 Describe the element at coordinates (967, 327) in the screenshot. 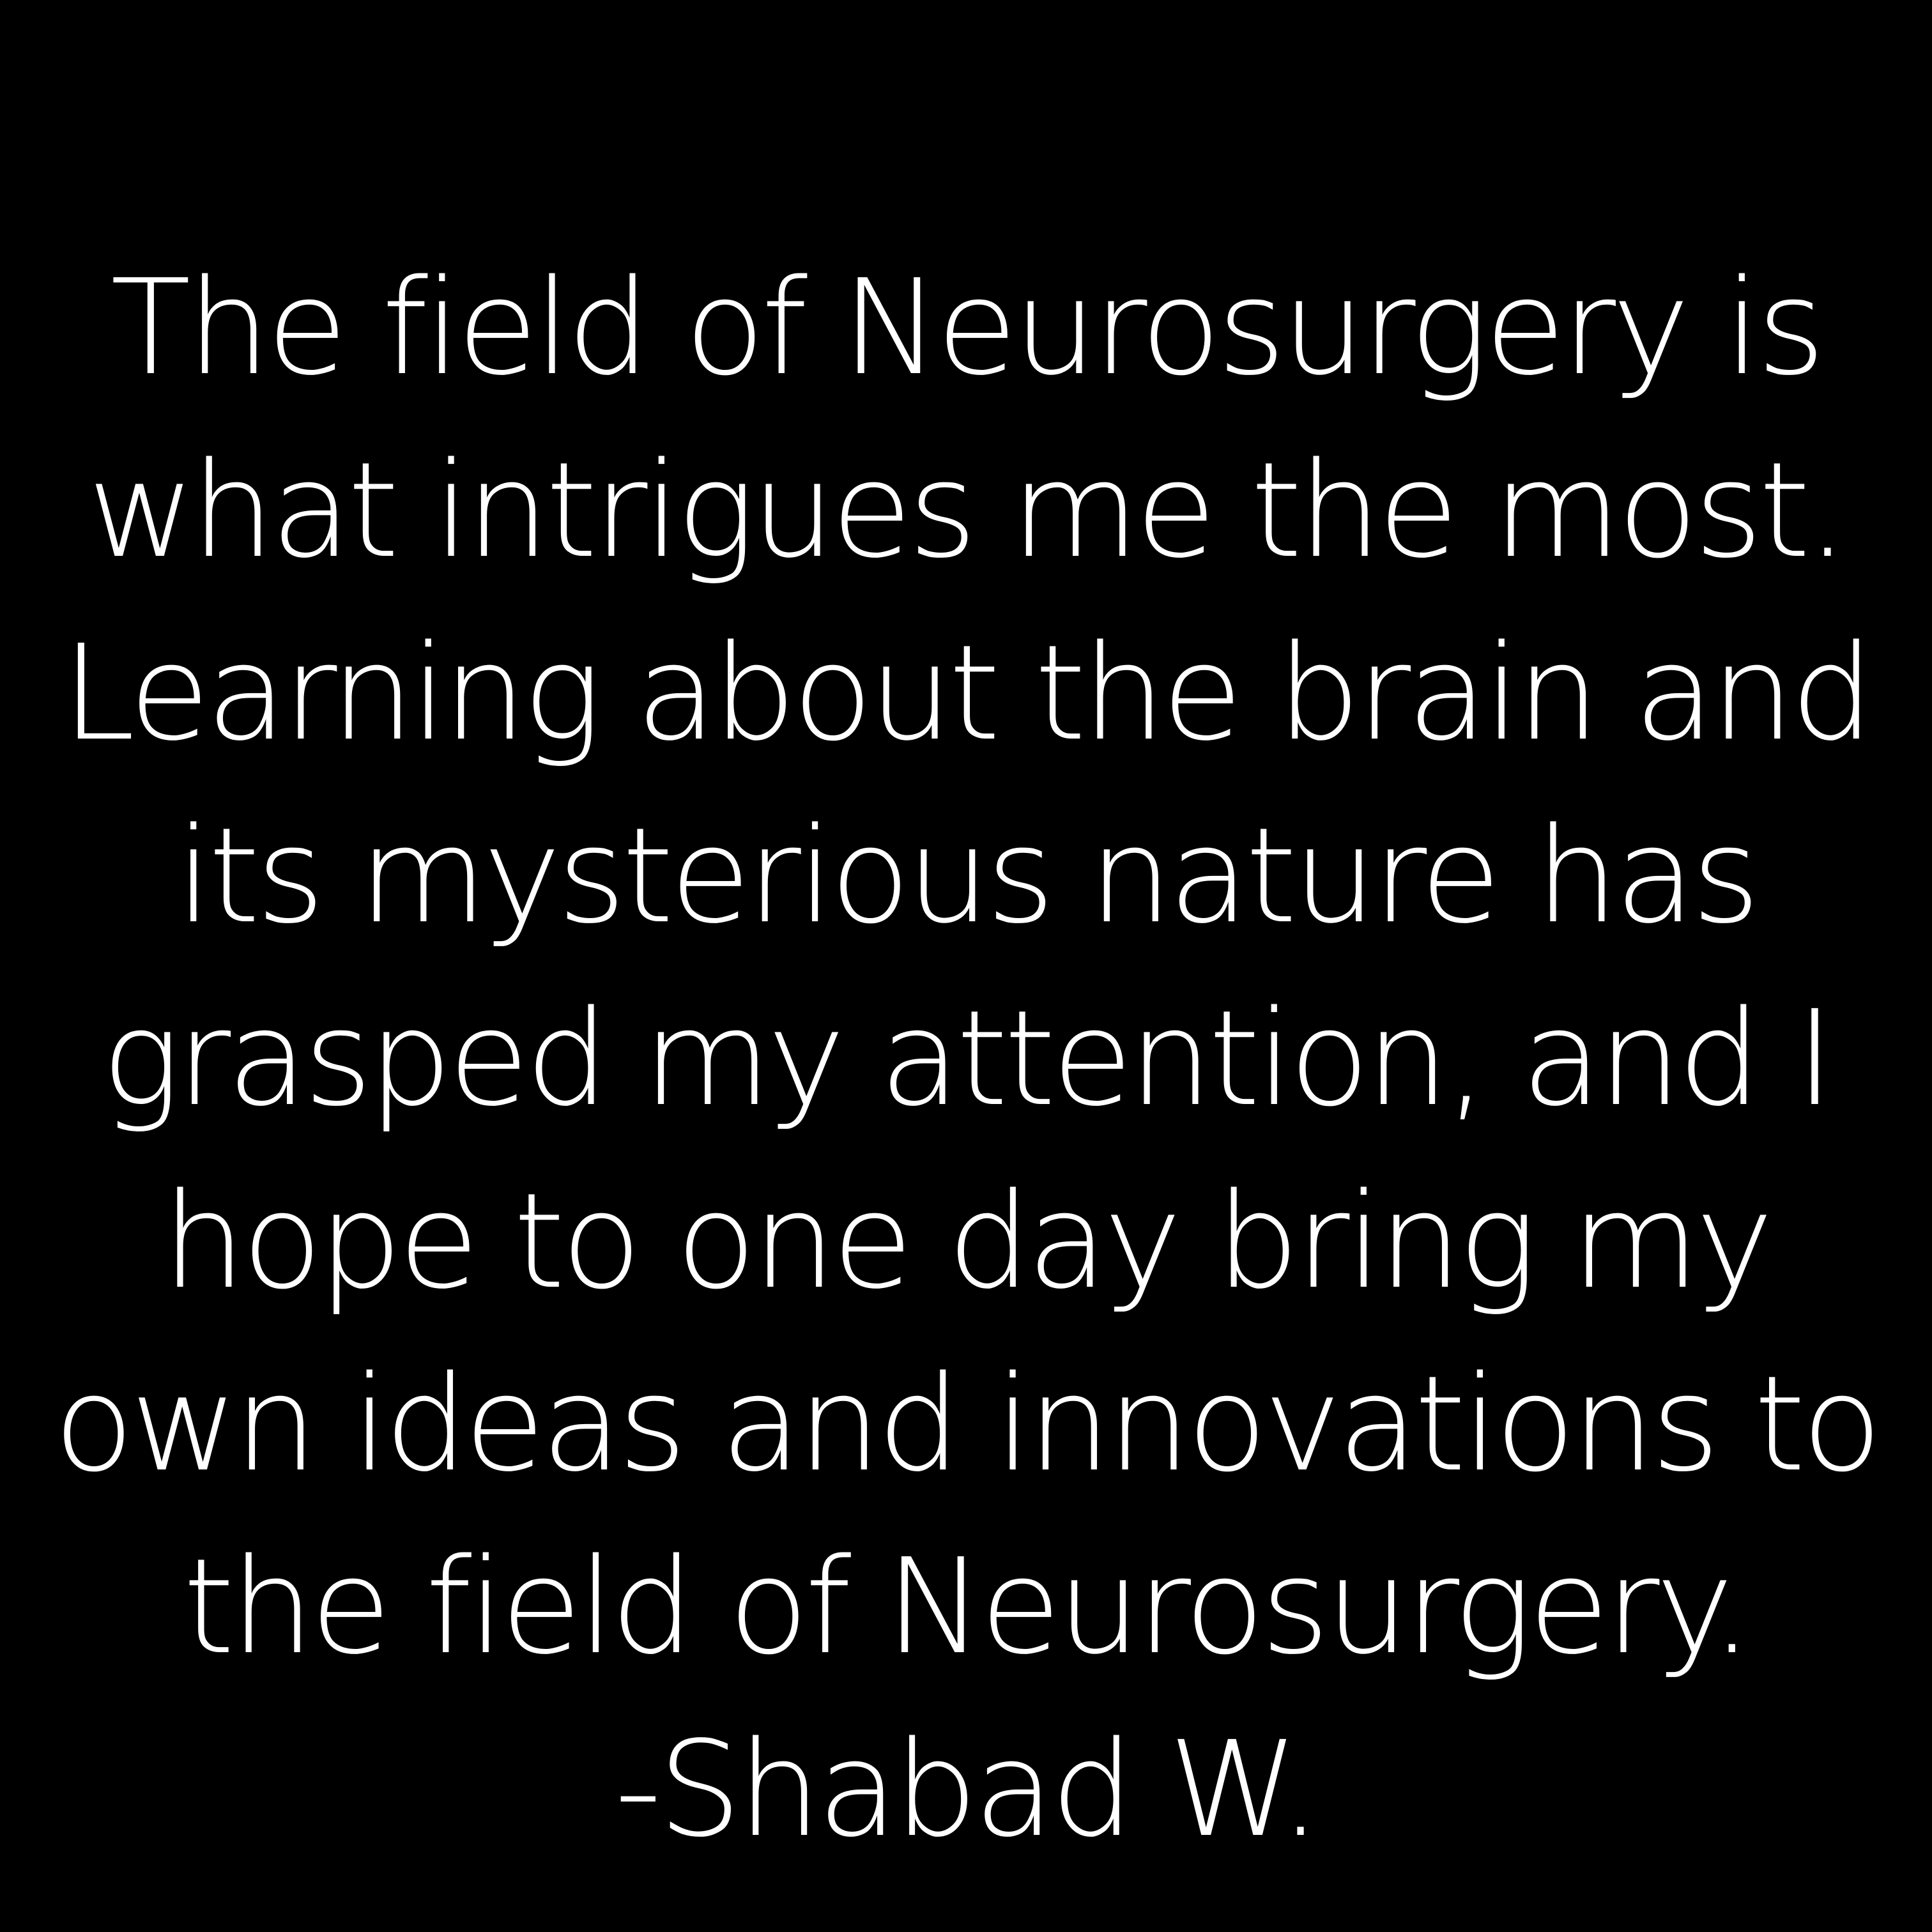

I see `quote-line: The field of Neurosurgery is` at that location.